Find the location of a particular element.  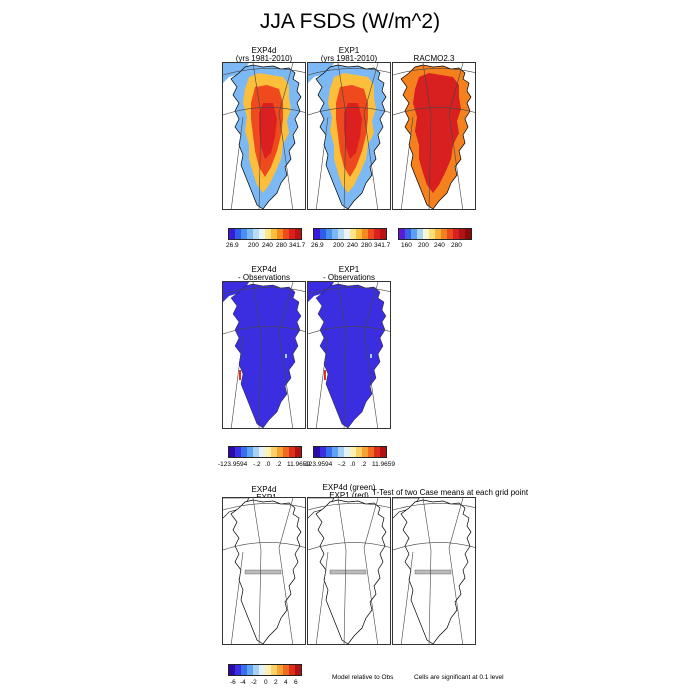

greenland-map-exp4d is located at coordinates (264, 136).